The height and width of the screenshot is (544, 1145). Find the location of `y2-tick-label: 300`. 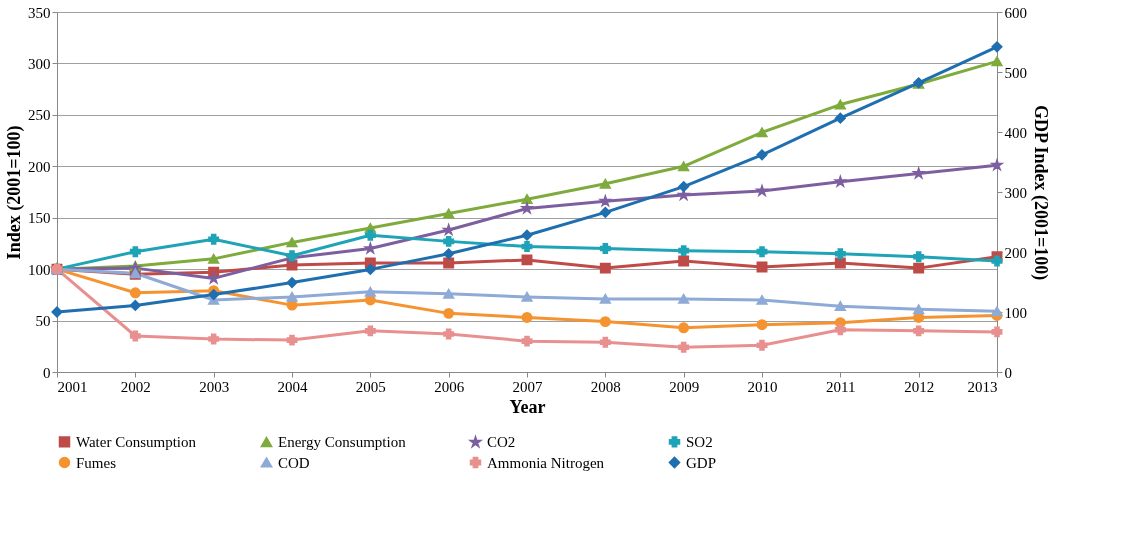

y2-tick-label: 300 is located at coordinates (1015, 192).